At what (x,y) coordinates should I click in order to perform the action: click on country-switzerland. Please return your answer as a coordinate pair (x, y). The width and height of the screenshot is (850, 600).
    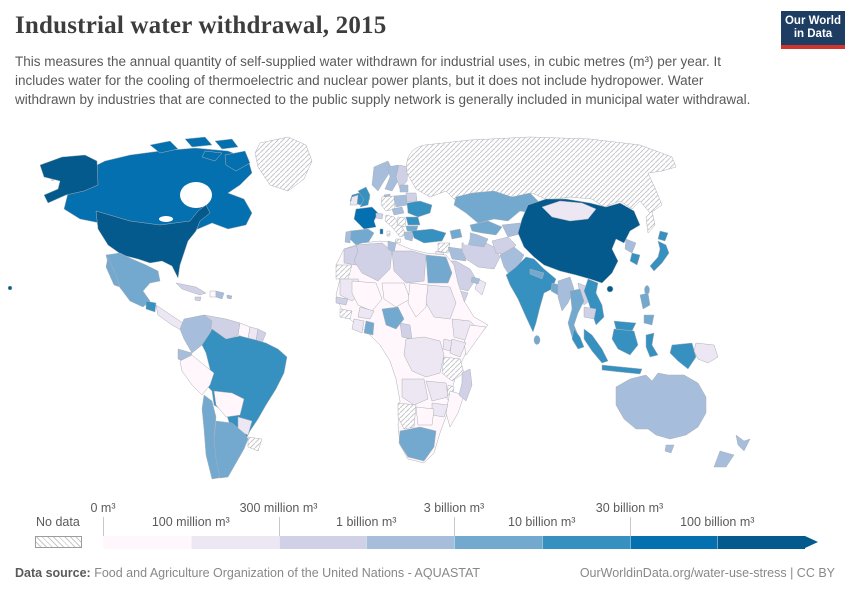
    Looking at the image, I should click on (379, 216).